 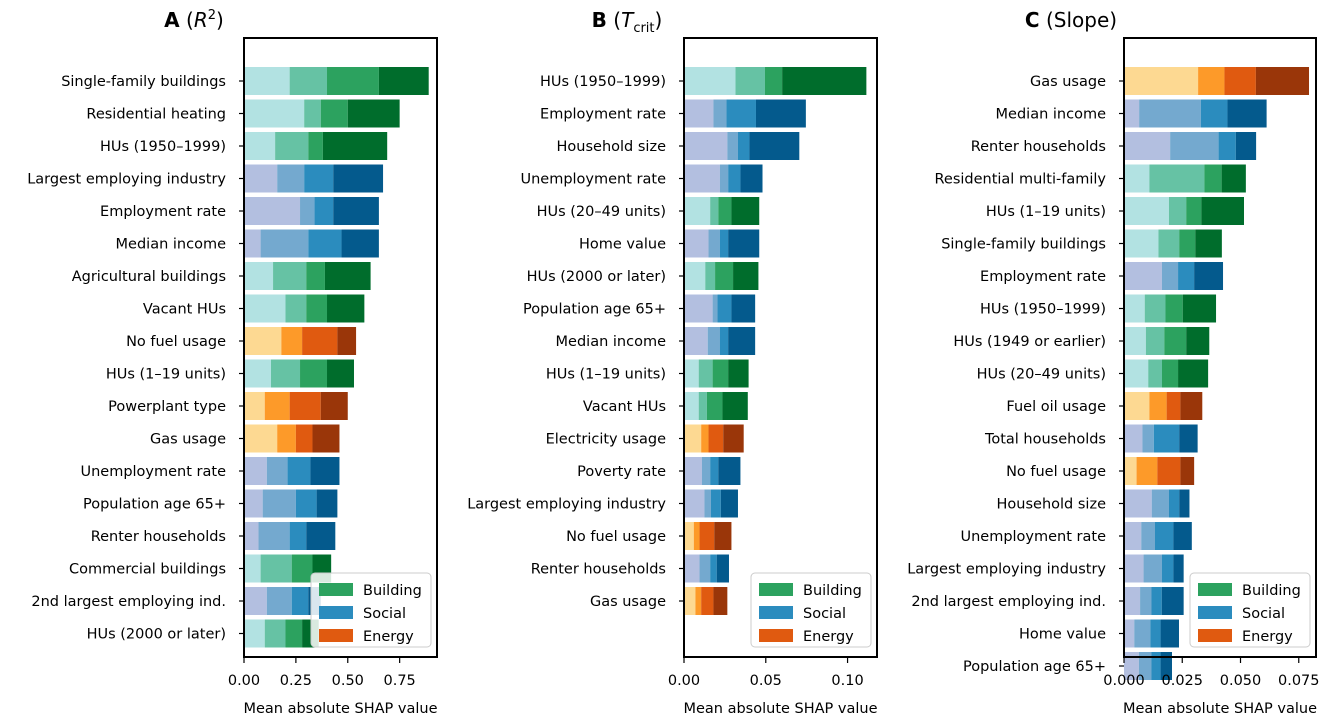 What do you see at coordinates (1033, 537) in the screenshot?
I see `category-label: Unemployment rate` at bounding box center [1033, 537].